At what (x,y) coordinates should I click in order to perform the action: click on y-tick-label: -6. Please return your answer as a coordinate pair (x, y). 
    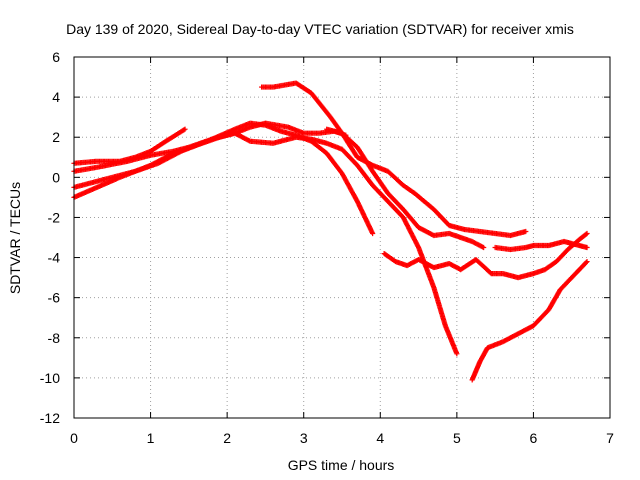
    Looking at the image, I should click on (54, 298).